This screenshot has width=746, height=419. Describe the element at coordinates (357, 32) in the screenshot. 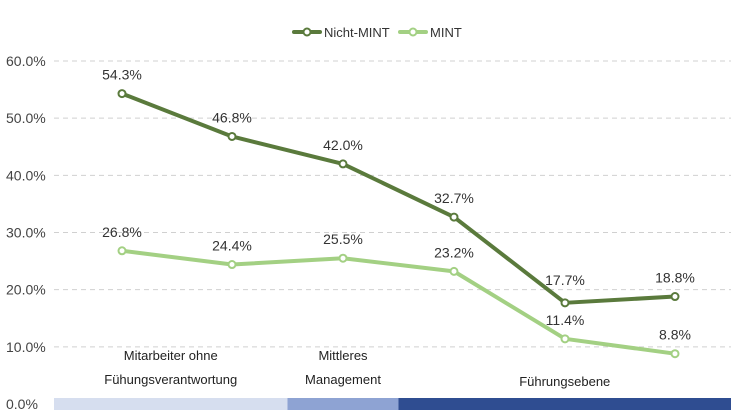

I see `legend-entry: Nicht-MINT` at that location.